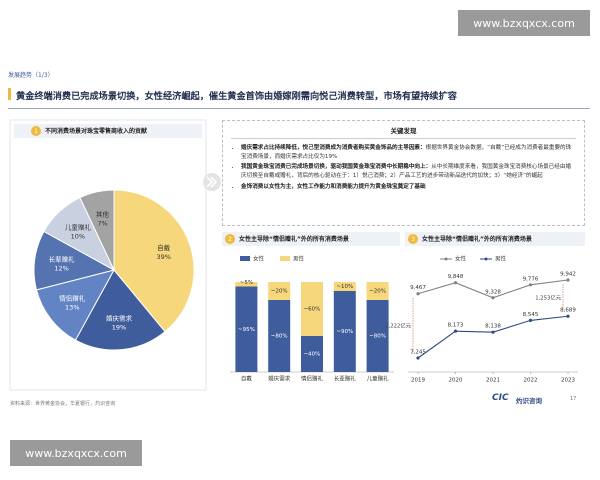 The width and height of the screenshot is (600, 480). What do you see at coordinates (493, 292) in the screenshot?
I see `point-label: 9,328` at bounding box center [493, 292].